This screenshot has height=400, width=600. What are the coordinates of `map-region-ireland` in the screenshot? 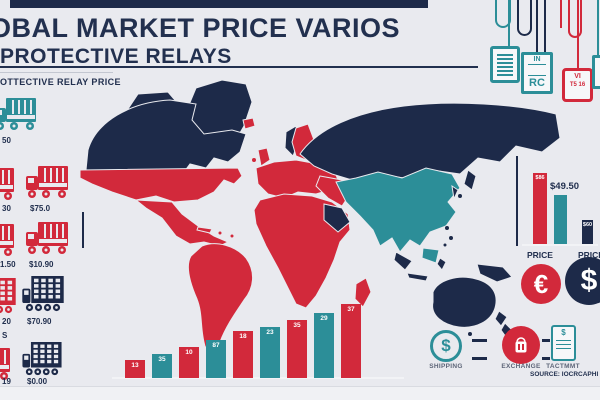 It's located at (254, 160).